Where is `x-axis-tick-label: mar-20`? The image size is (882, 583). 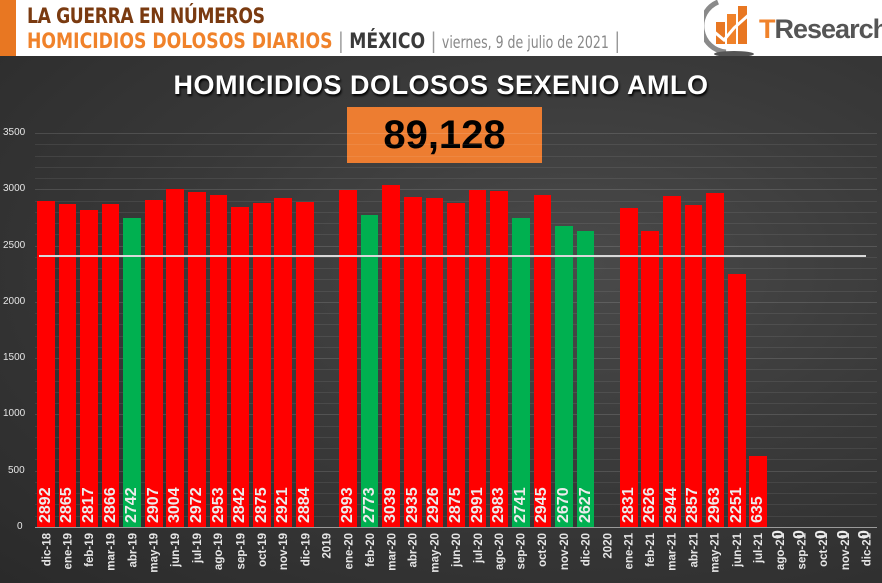
x-axis-tick-label: mar-20 is located at coordinates (392, 552).